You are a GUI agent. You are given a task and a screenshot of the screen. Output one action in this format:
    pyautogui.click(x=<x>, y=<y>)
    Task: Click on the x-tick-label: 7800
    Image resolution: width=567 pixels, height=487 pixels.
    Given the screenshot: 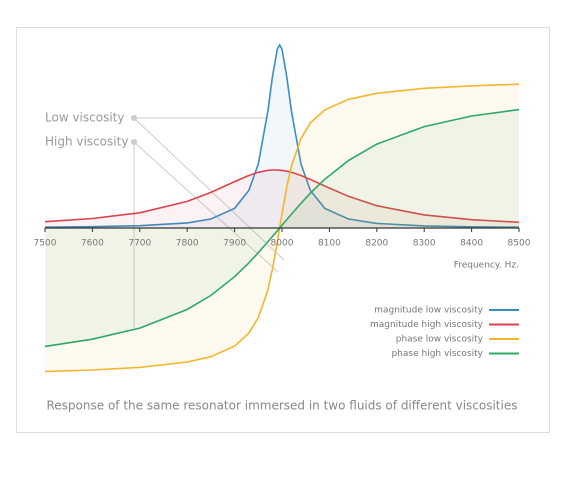 What is the action you would take?
    pyautogui.click(x=187, y=244)
    